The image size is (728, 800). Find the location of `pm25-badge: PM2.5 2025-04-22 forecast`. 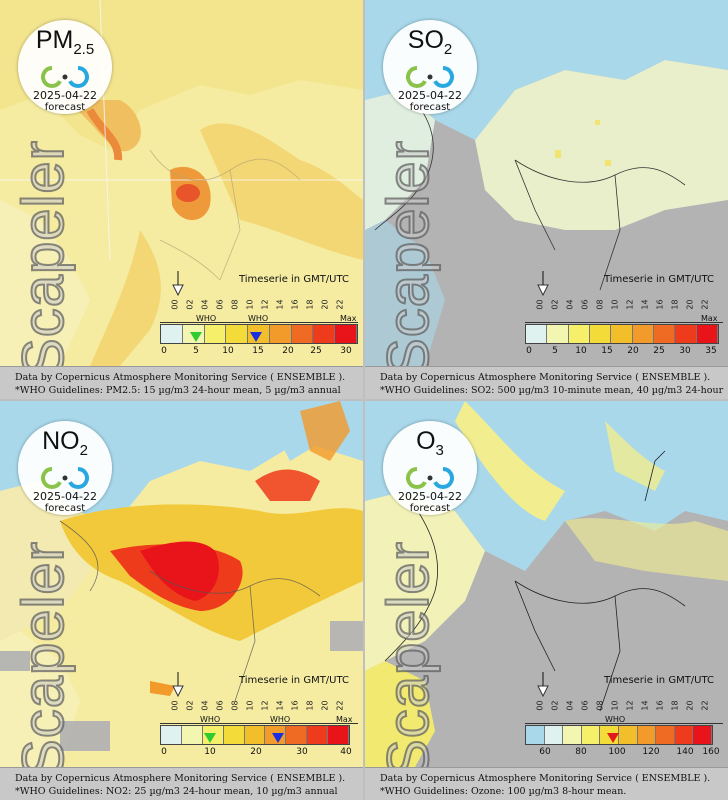

pm25-badge: PM2.5 2025-04-22 forecast is located at coordinates (65, 67).